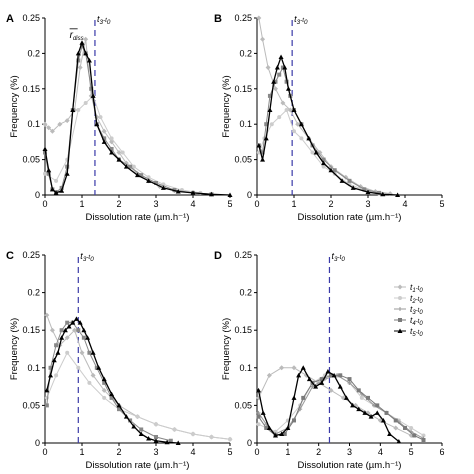  I want to click on panel-label: A, so click(10, 19).